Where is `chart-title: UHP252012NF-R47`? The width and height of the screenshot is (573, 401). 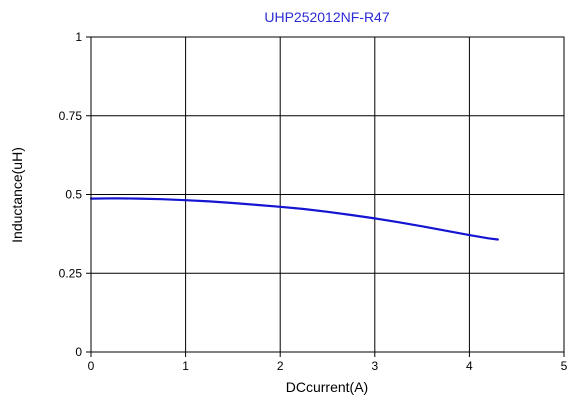
chart-title: UHP252012NF-R47 is located at coordinates (326, 17).